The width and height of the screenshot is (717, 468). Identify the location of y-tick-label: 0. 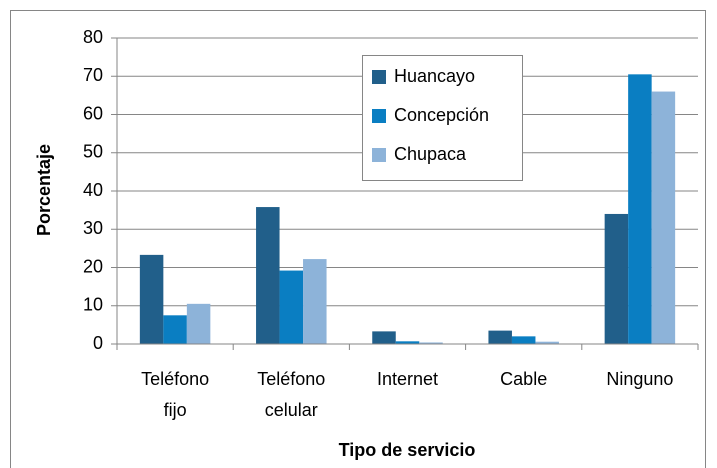
(98, 343).